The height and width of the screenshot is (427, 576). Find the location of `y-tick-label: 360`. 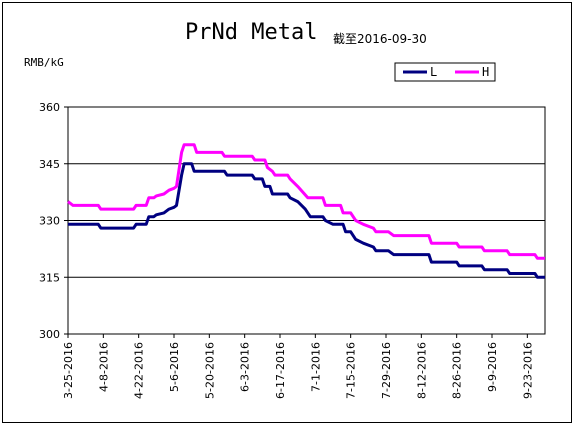

y-tick-label: 360 is located at coordinates (49, 107).